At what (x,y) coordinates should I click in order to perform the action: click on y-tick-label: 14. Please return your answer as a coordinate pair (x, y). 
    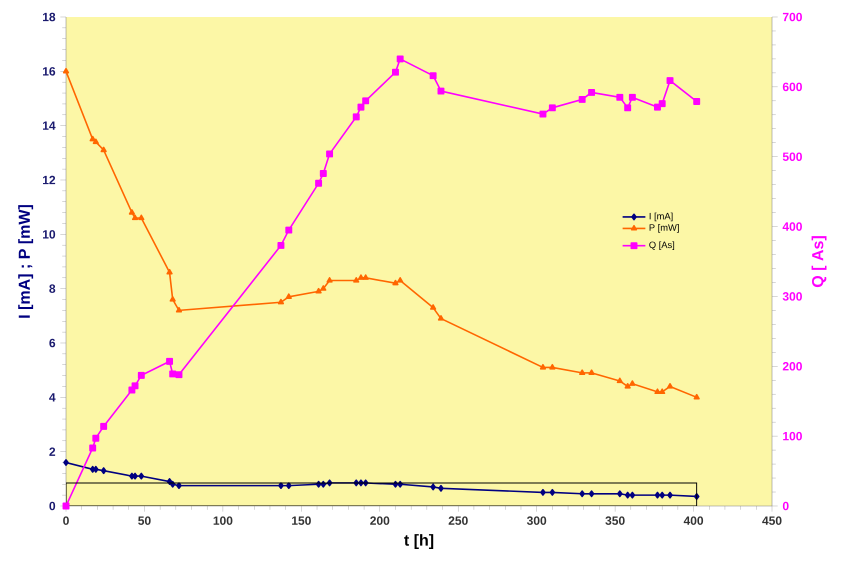
    Looking at the image, I should click on (49, 126).